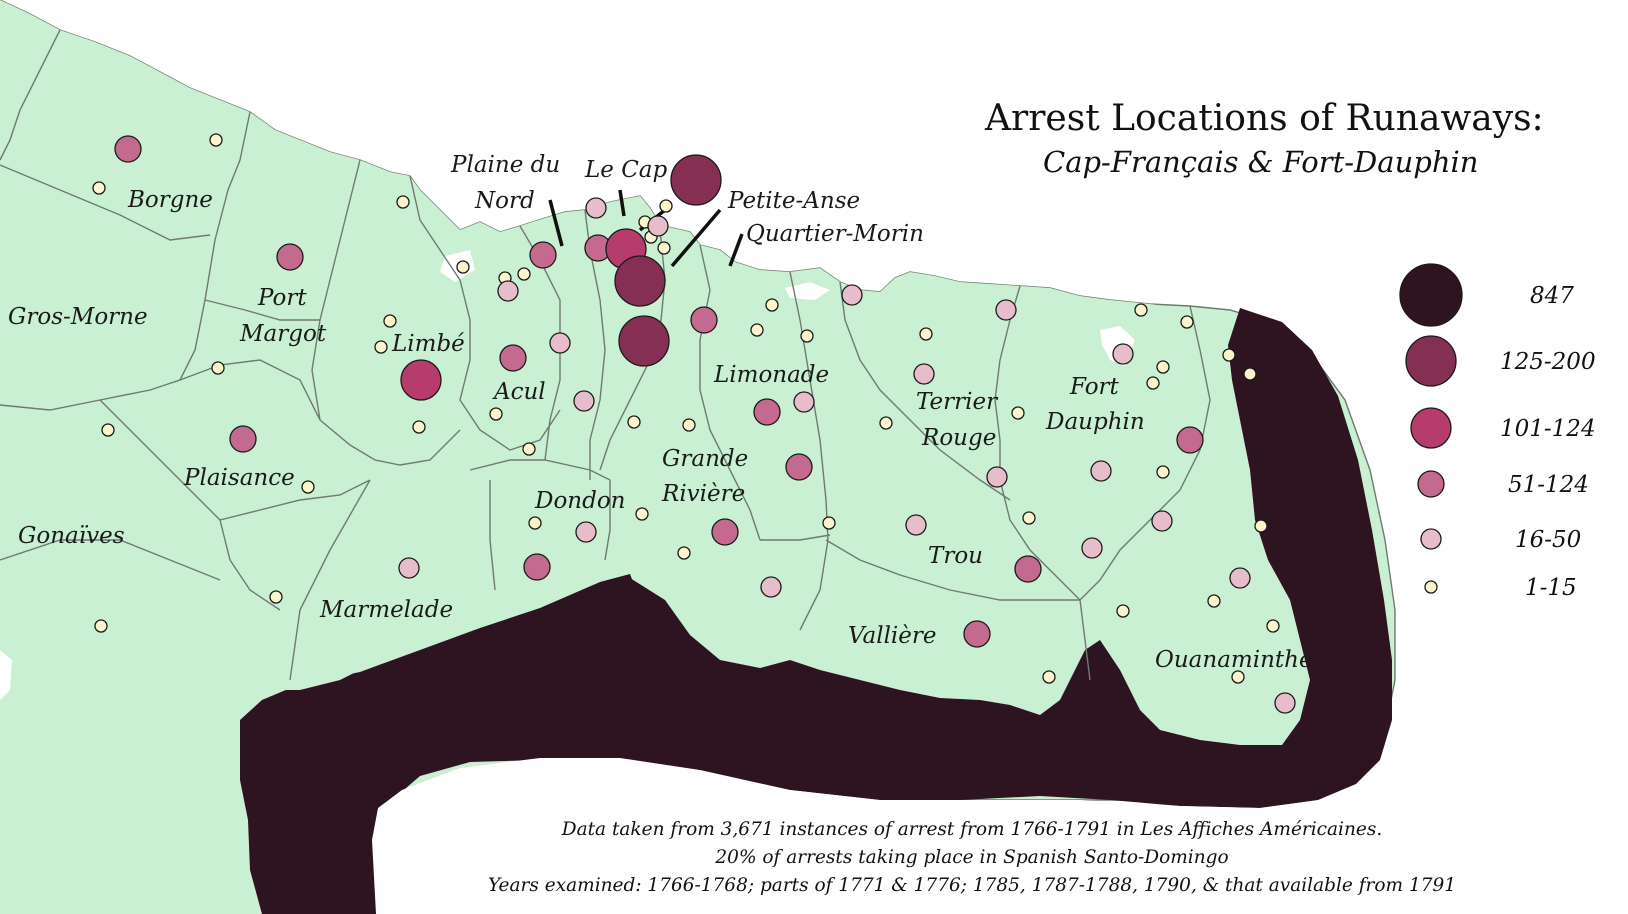 The height and width of the screenshot is (914, 1628). Describe the element at coordinates (771, 375) in the screenshot. I see `parish-label-limonade: Limonade` at that location.